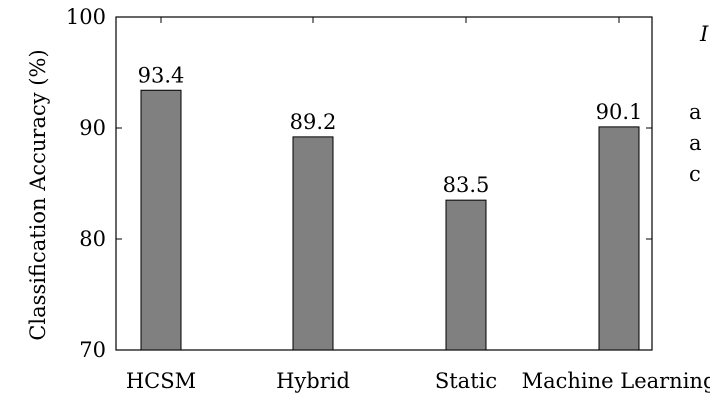 Image resolution: width=710 pixels, height=396 pixels. Describe the element at coordinates (161, 75) in the screenshot. I see `bar-value-label: 93.4` at that location.